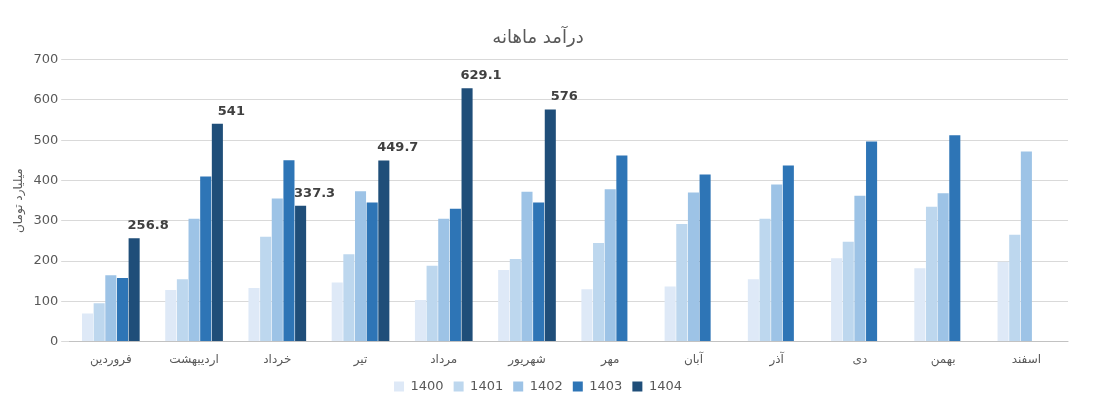  I want to click on legend-label: 1404, so click(665, 385).